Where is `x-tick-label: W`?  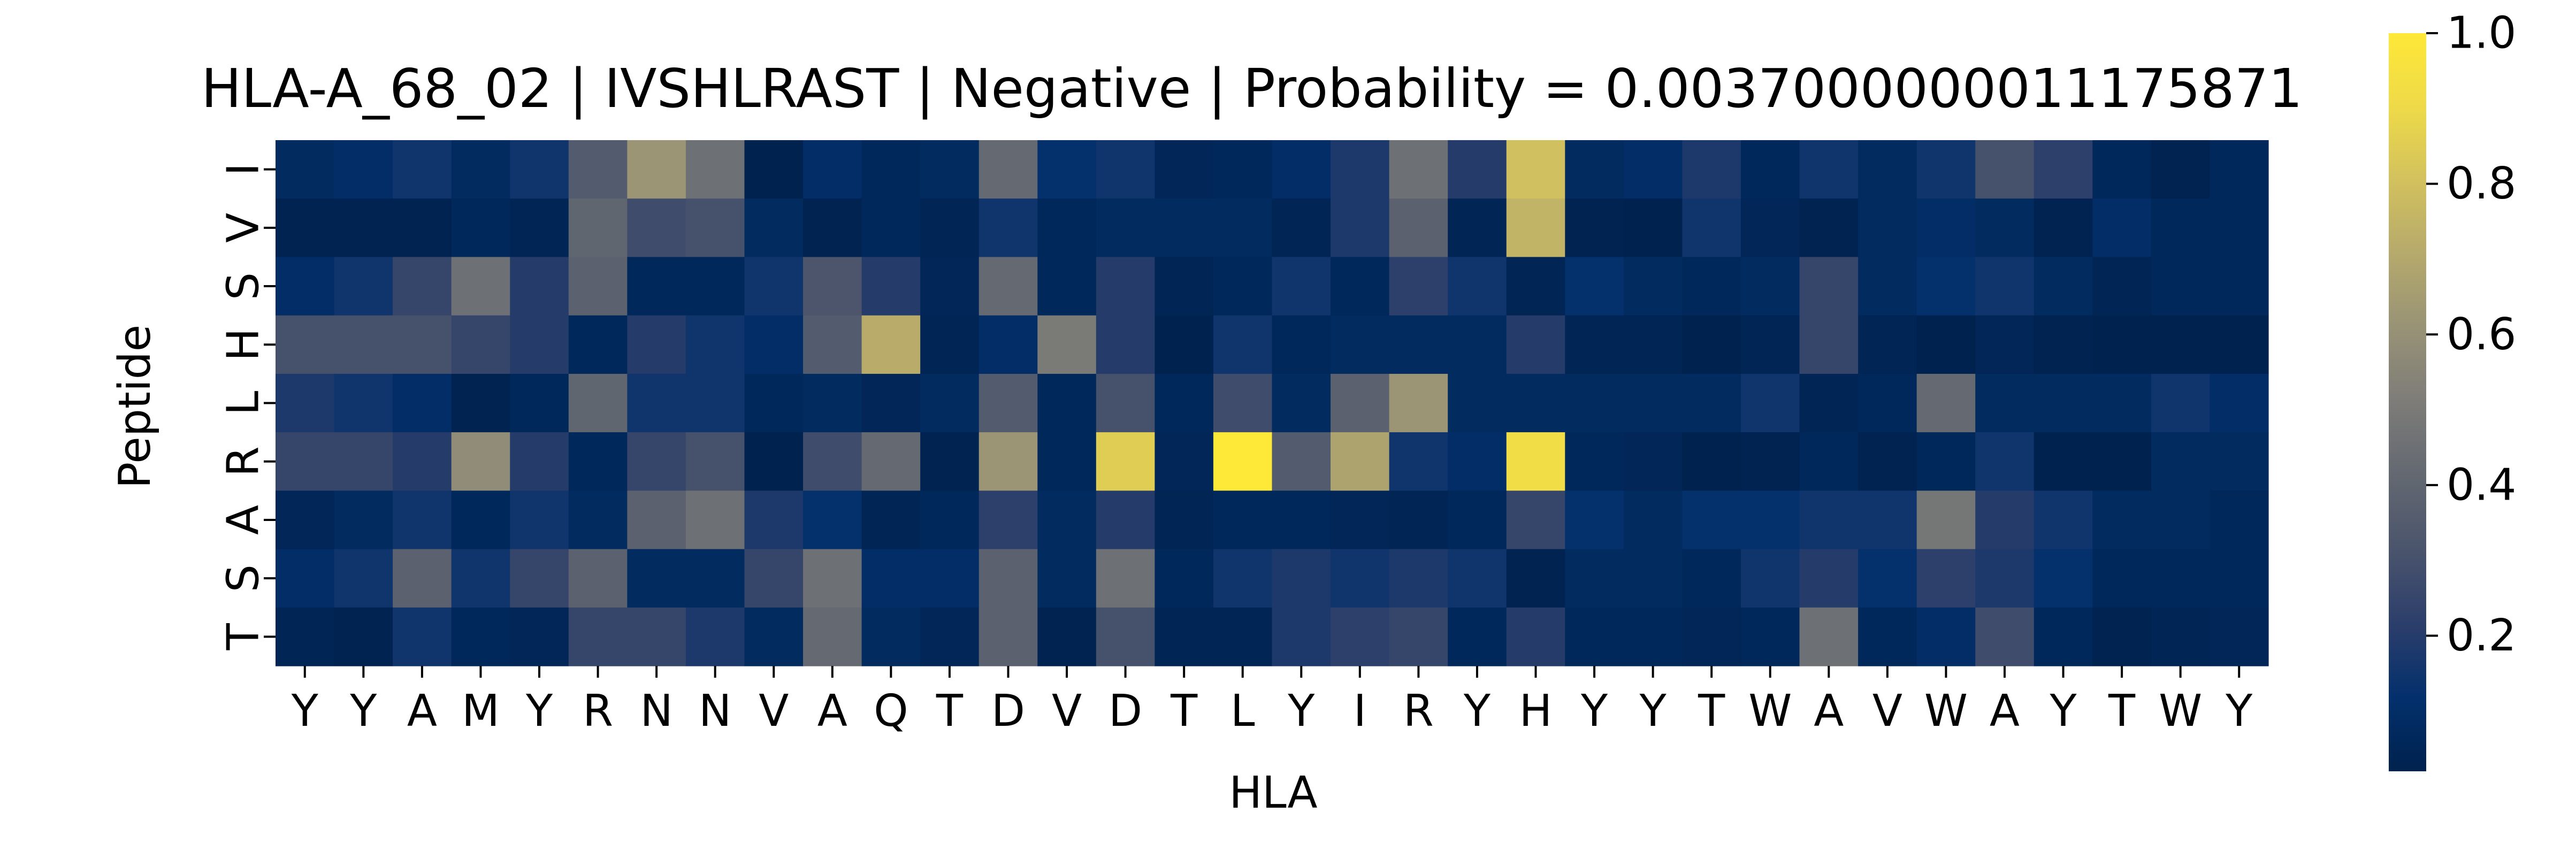
x-tick-label: W is located at coordinates (1770, 711).